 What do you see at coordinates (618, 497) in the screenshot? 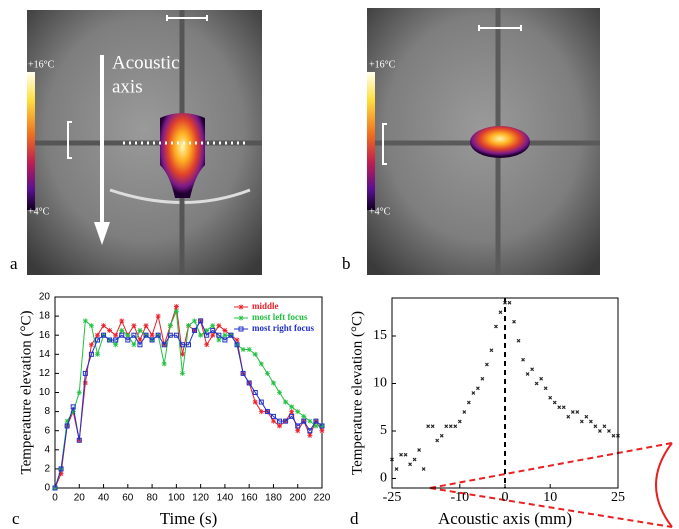
I see `x-tick-label: 25` at bounding box center [618, 497].